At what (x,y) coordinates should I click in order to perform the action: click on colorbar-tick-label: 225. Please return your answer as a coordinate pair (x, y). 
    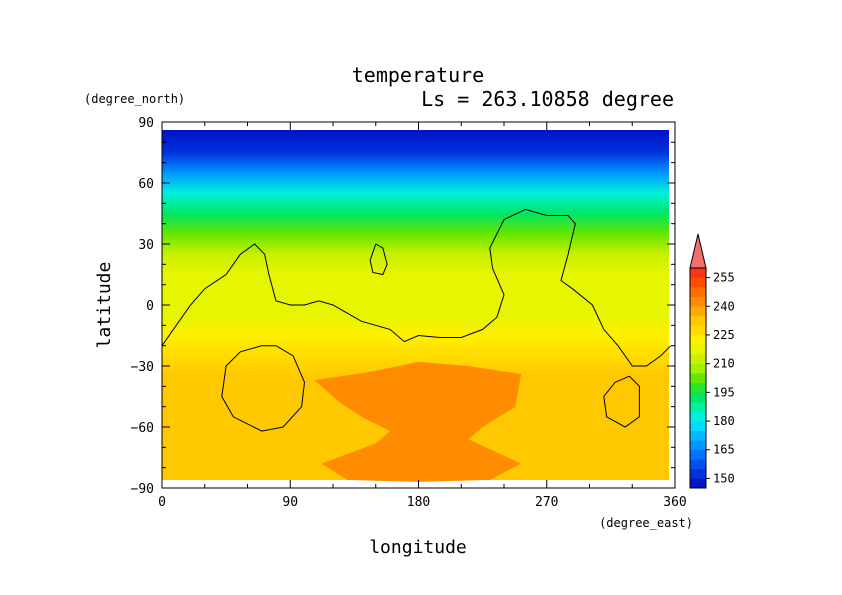
    Looking at the image, I should click on (724, 335).